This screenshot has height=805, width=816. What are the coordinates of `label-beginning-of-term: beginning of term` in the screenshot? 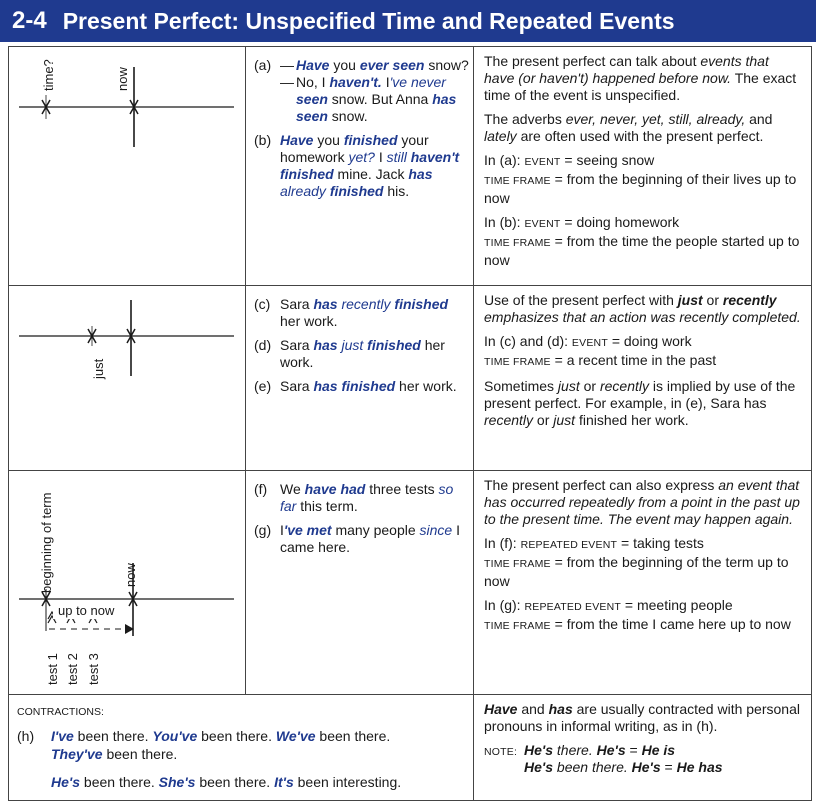 It's located at (46, 543).